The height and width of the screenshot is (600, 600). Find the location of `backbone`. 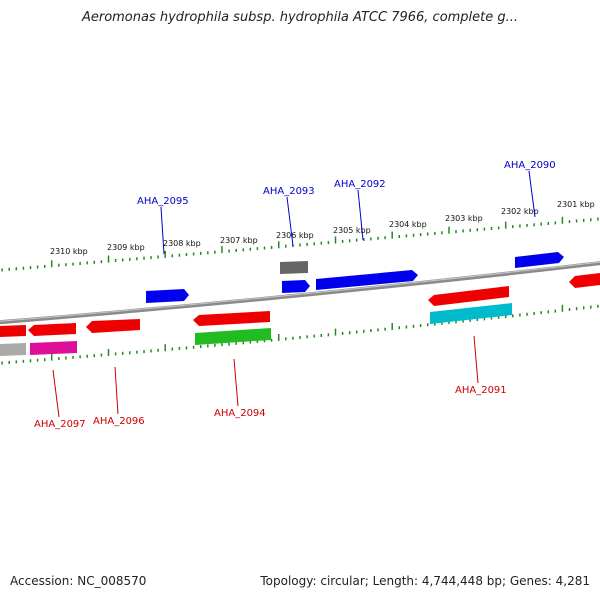

backbone is located at coordinates (300, 293).